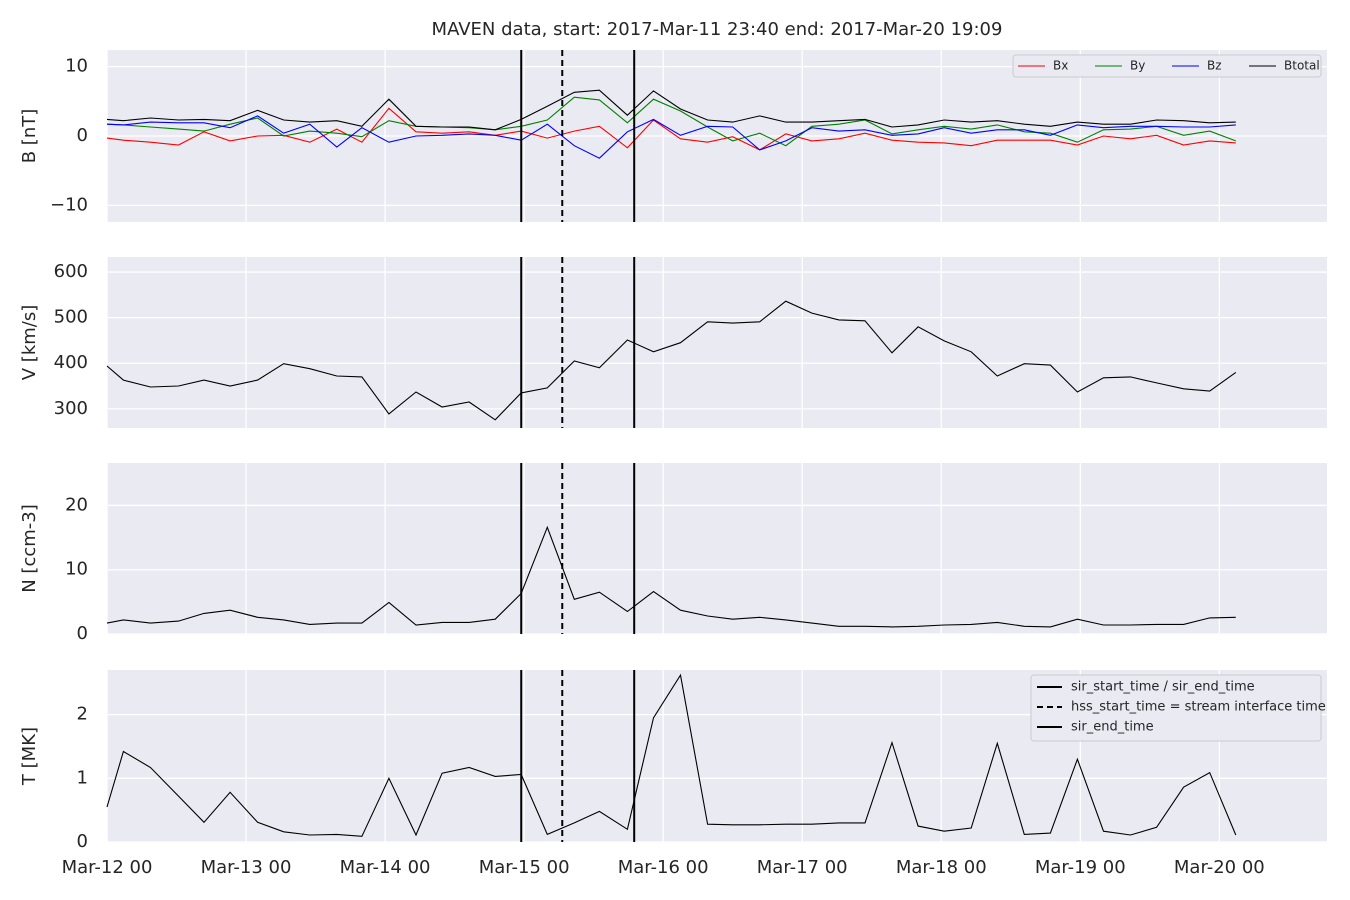 The height and width of the screenshot is (900, 1350). What do you see at coordinates (663, 867) in the screenshot?
I see `x-tick-label: Mar-16 00` at bounding box center [663, 867].